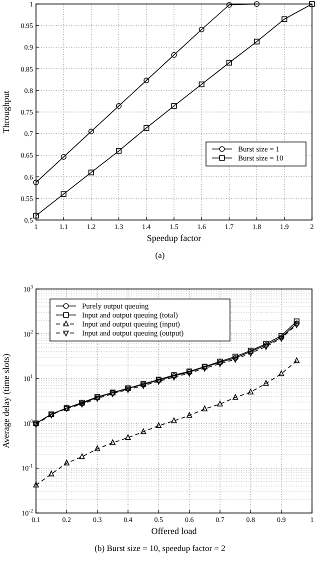  Describe the element at coordinates (174, 531) in the screenshot. I see `x-axis-title: Offered load` at that location.